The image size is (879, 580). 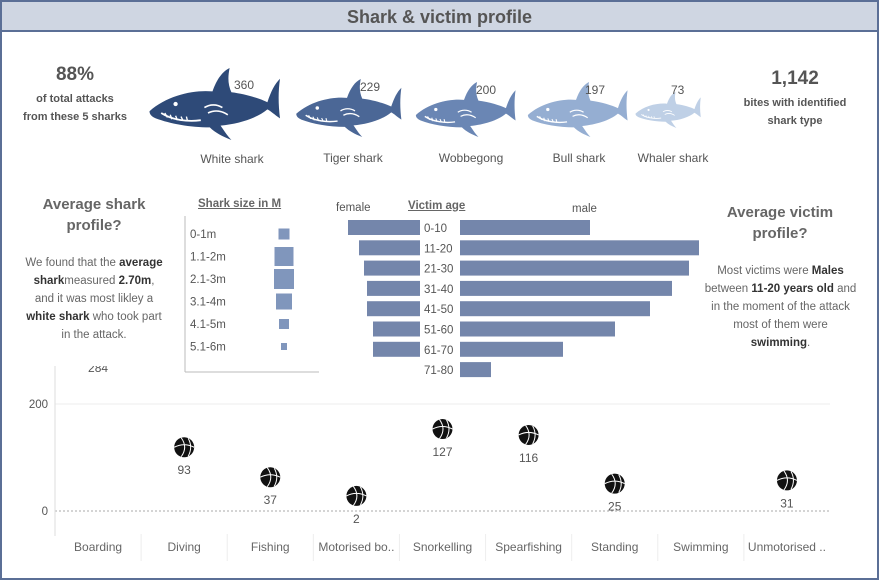 What do you see at coordinates (251, 294) in the screenshot?
I see `shark-size-chart: 0-1m 1.1-2m 2.1-3m 3.1-4m 4.1-5m 5.1-6m` at bounding box center [251, 294].